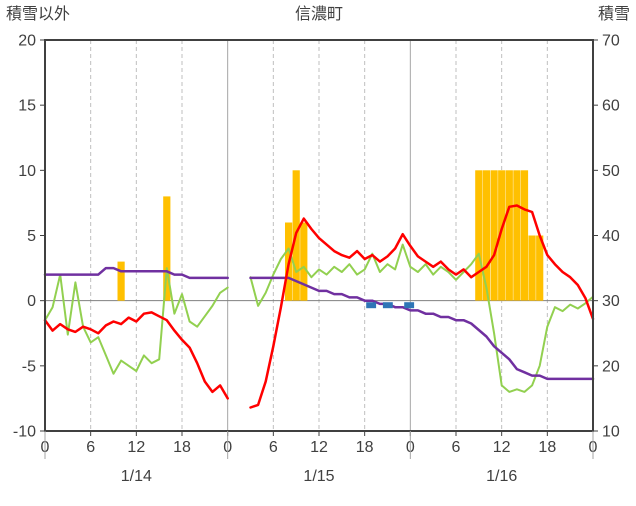 The image size is (636, 506). I want to click on svg-text: 1/16, so click(501, 476).